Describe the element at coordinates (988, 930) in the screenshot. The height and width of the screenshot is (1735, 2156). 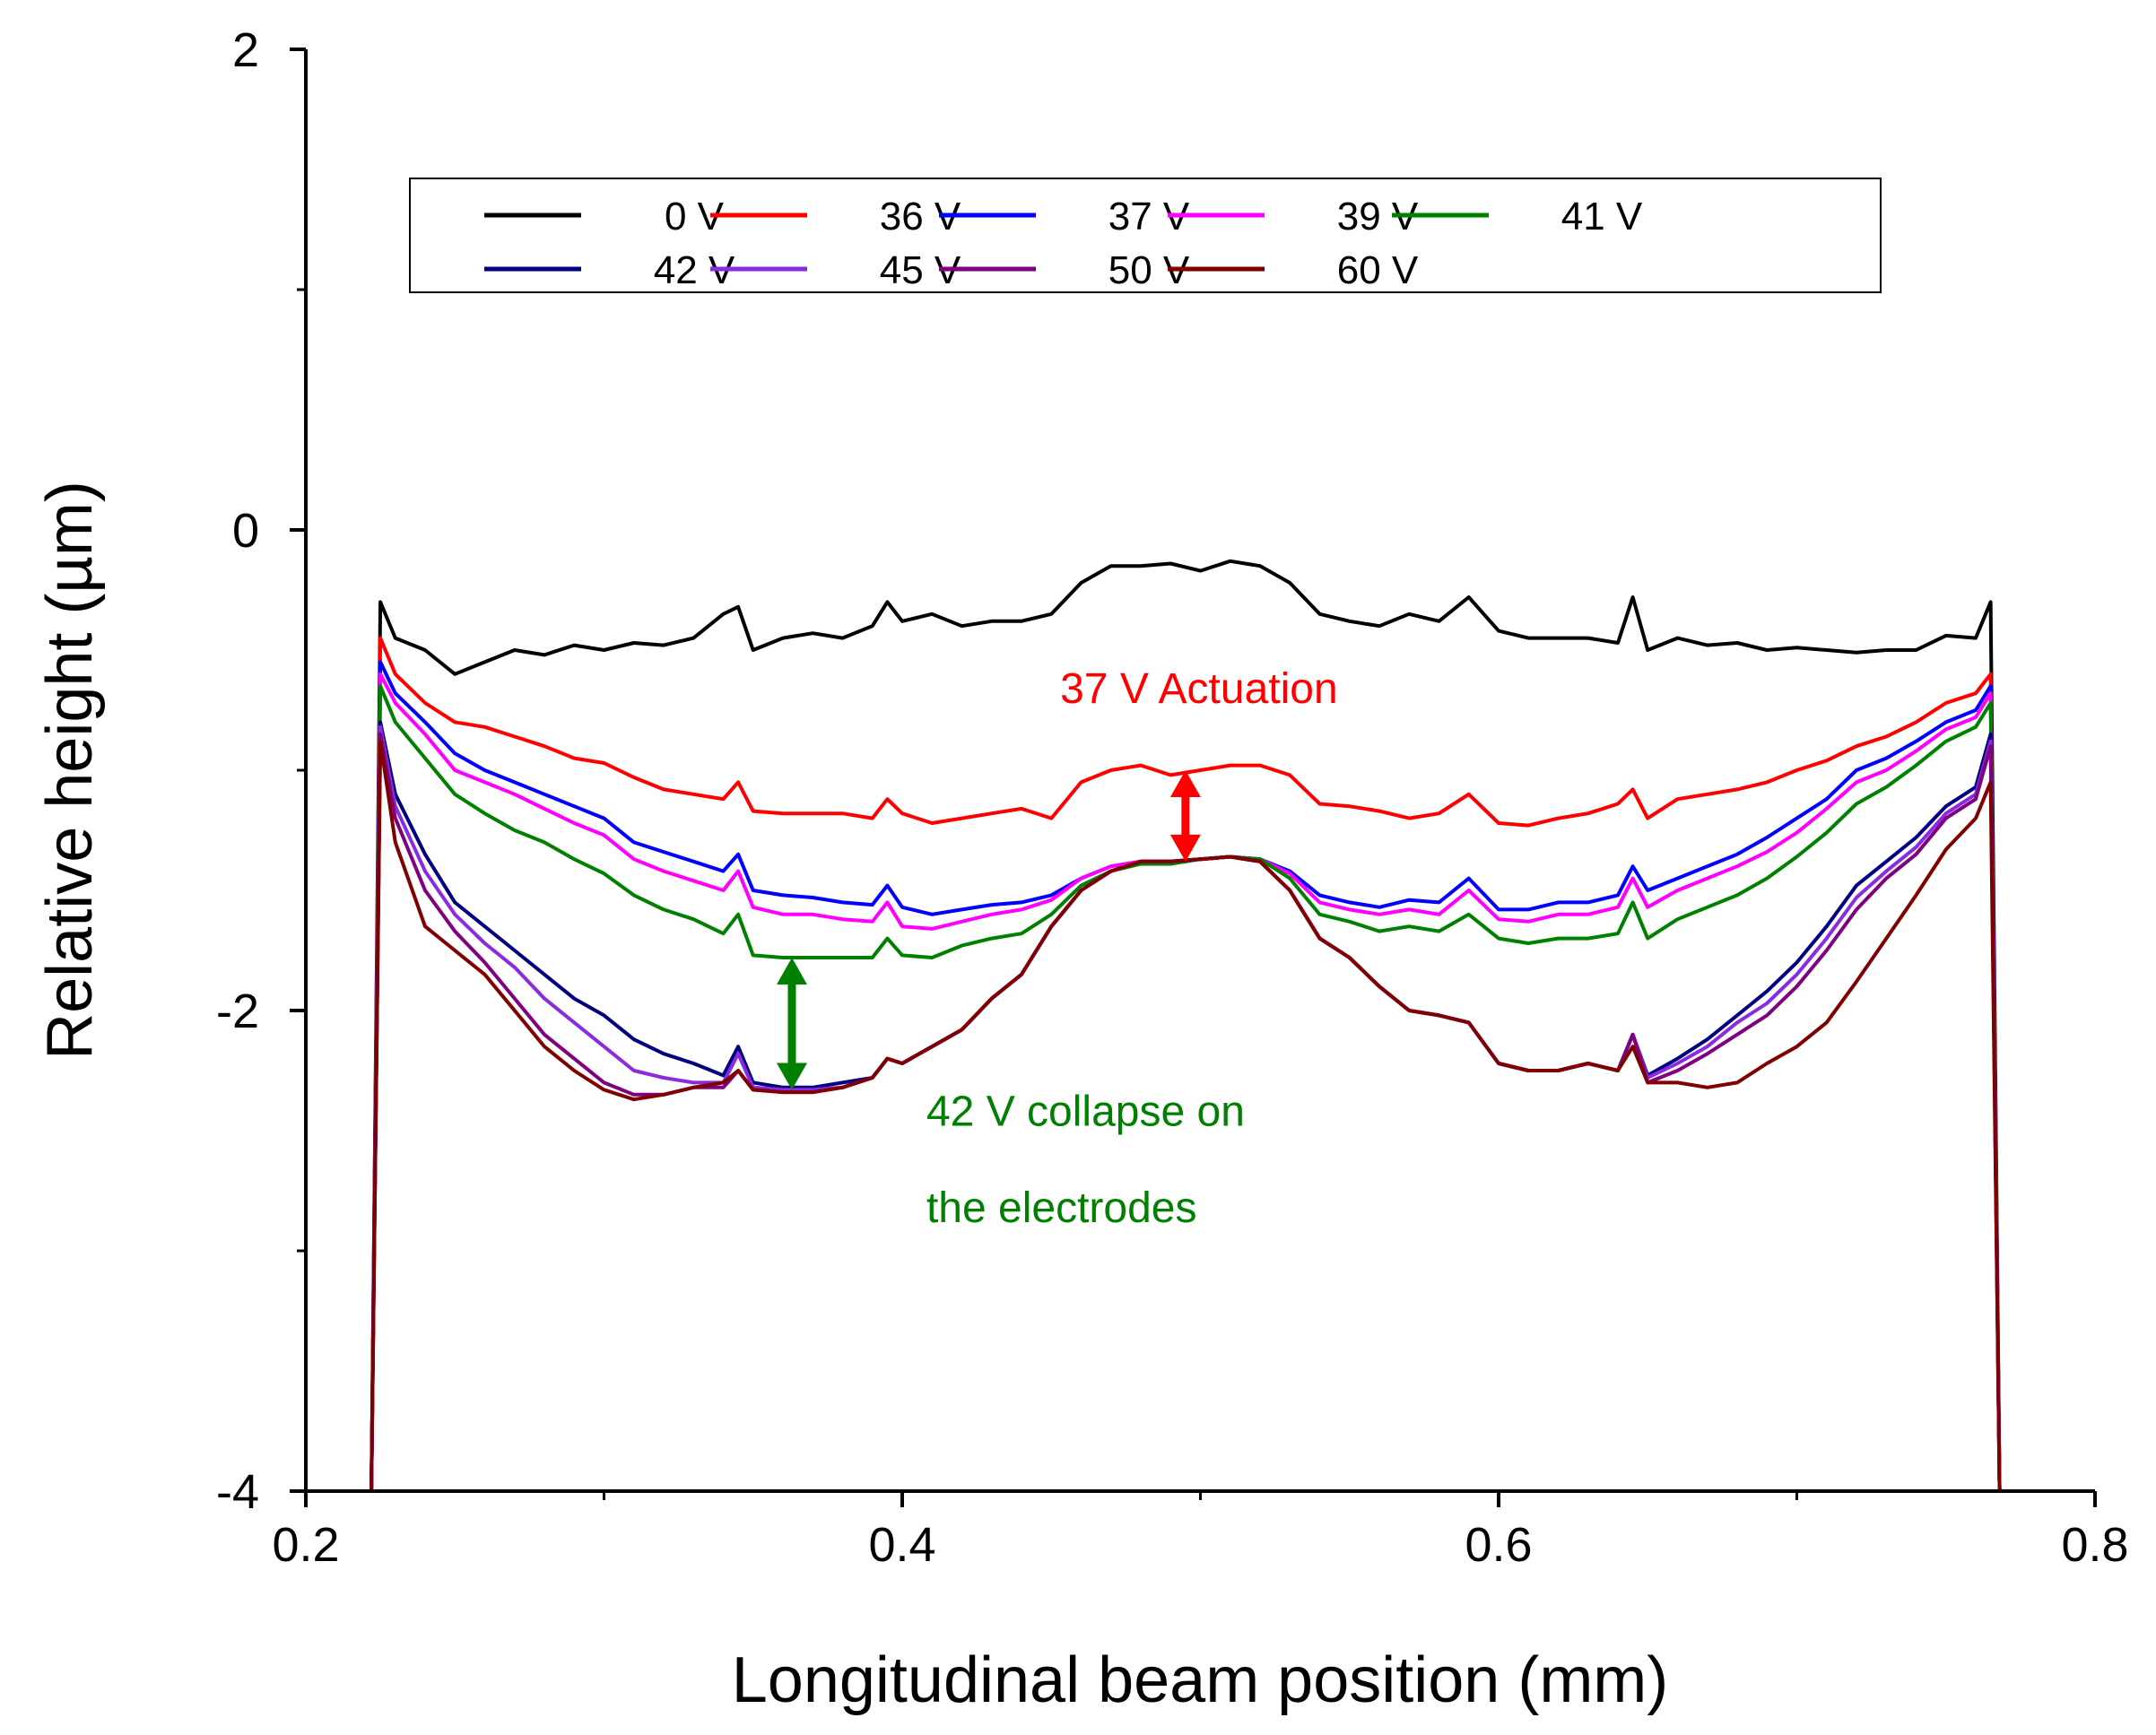
I see `arrow-layer` at that location.